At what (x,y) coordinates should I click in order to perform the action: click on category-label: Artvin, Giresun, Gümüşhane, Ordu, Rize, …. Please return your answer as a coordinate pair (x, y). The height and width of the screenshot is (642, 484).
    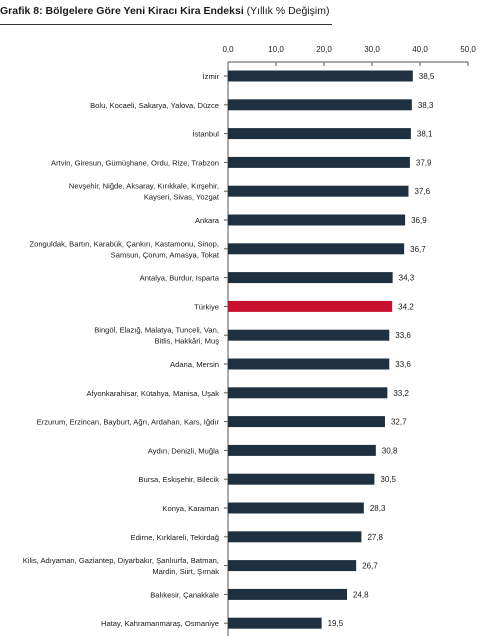
    Looking at the image, I should click on (135, 162).